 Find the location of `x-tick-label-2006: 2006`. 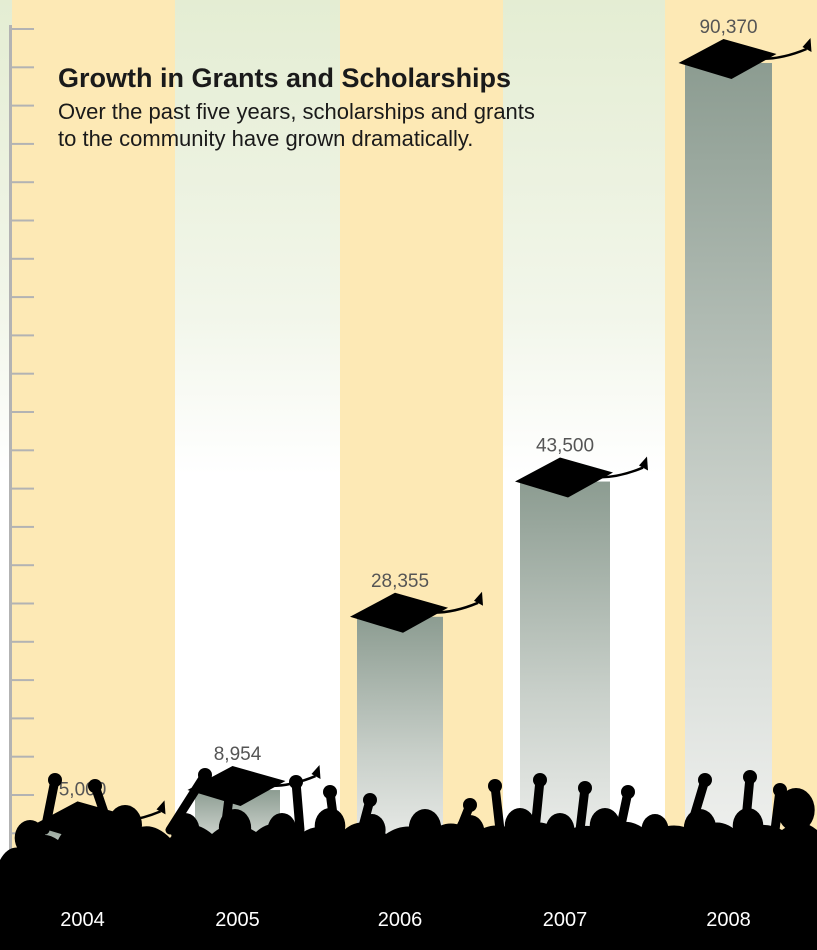

x-tick-label-2006: 2006 is located at coordinates (400, 920).